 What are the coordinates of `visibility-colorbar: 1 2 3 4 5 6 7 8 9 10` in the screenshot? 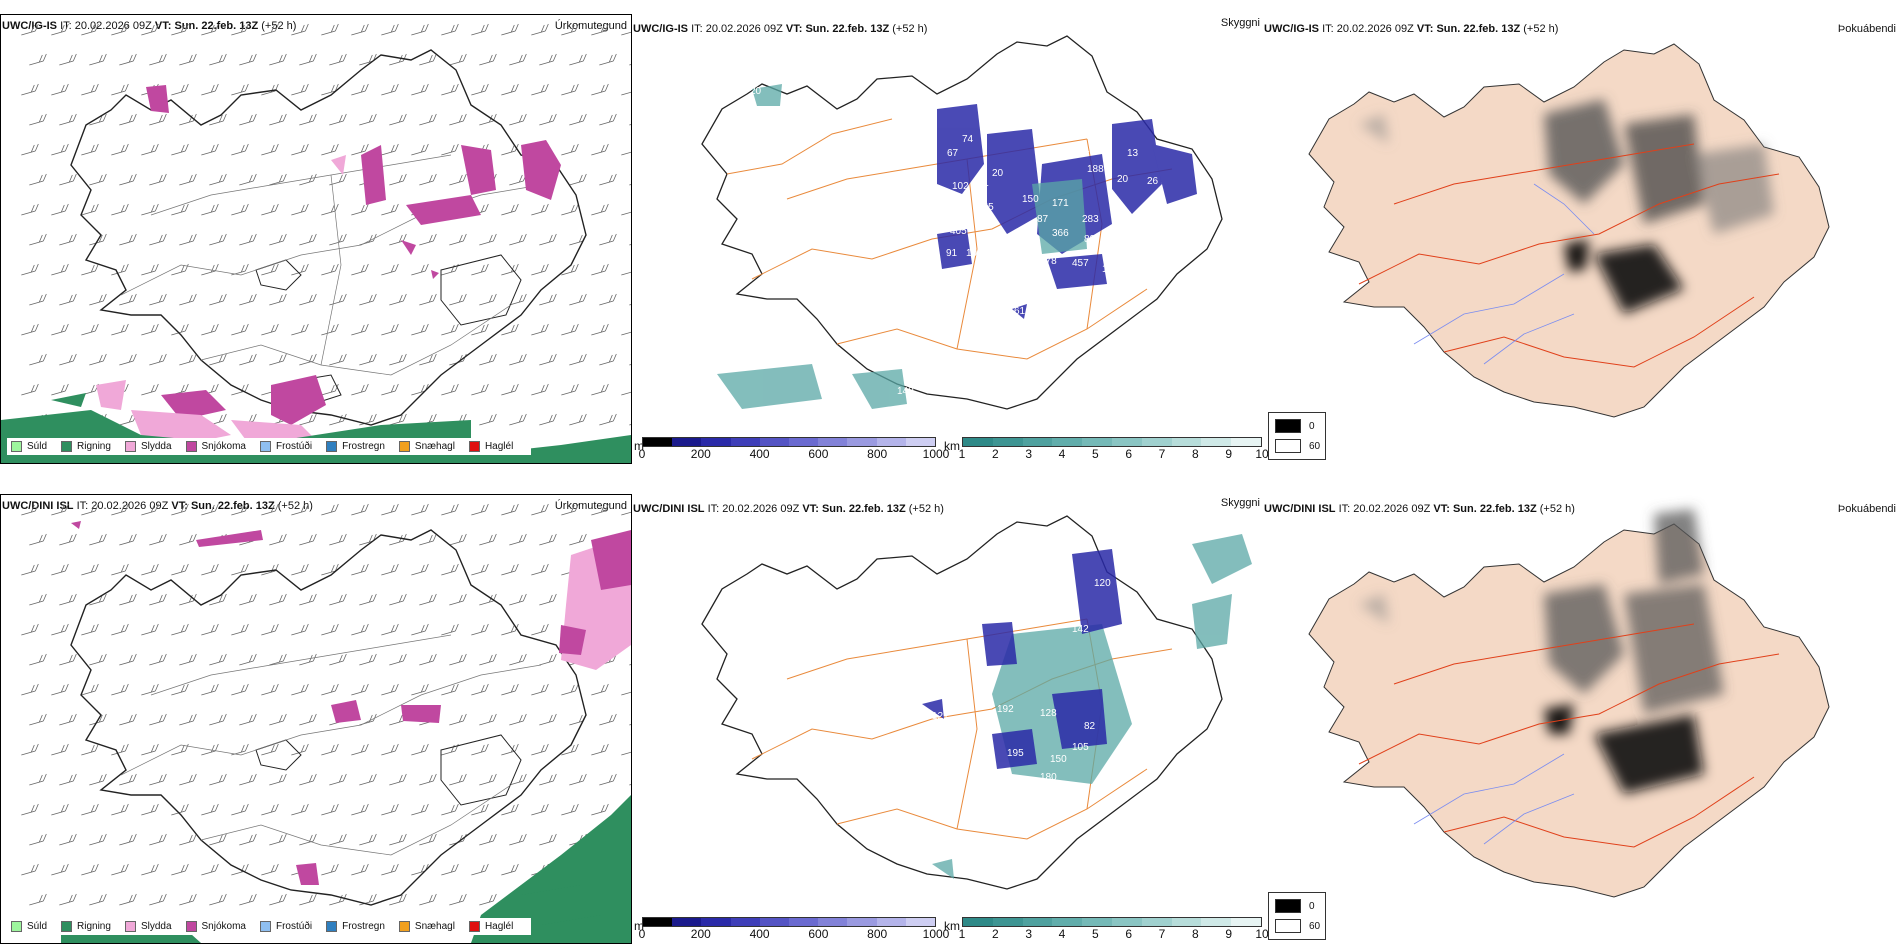 It's located at (1114, 449).